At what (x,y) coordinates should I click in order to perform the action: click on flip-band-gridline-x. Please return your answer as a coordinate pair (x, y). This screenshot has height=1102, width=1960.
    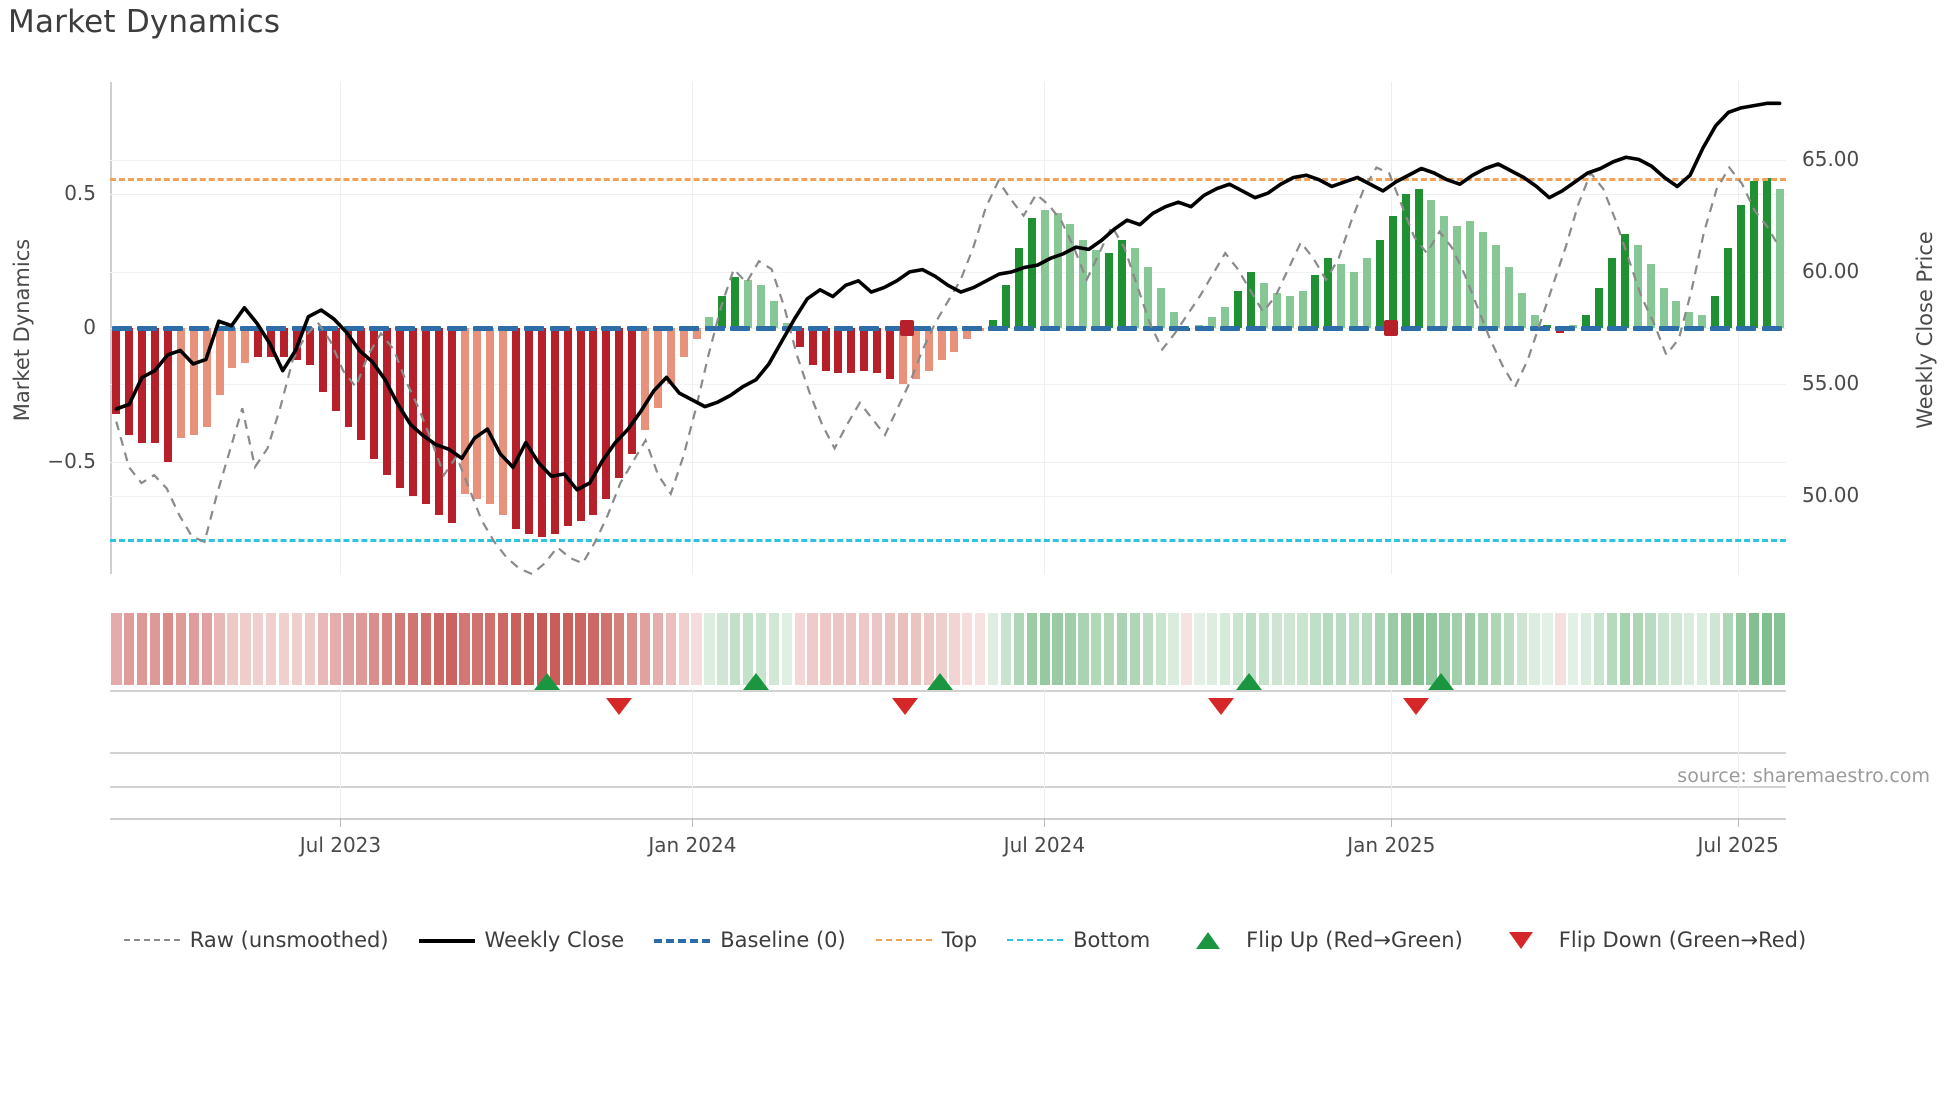
    Looking at the image, I should click on (1392, 755).